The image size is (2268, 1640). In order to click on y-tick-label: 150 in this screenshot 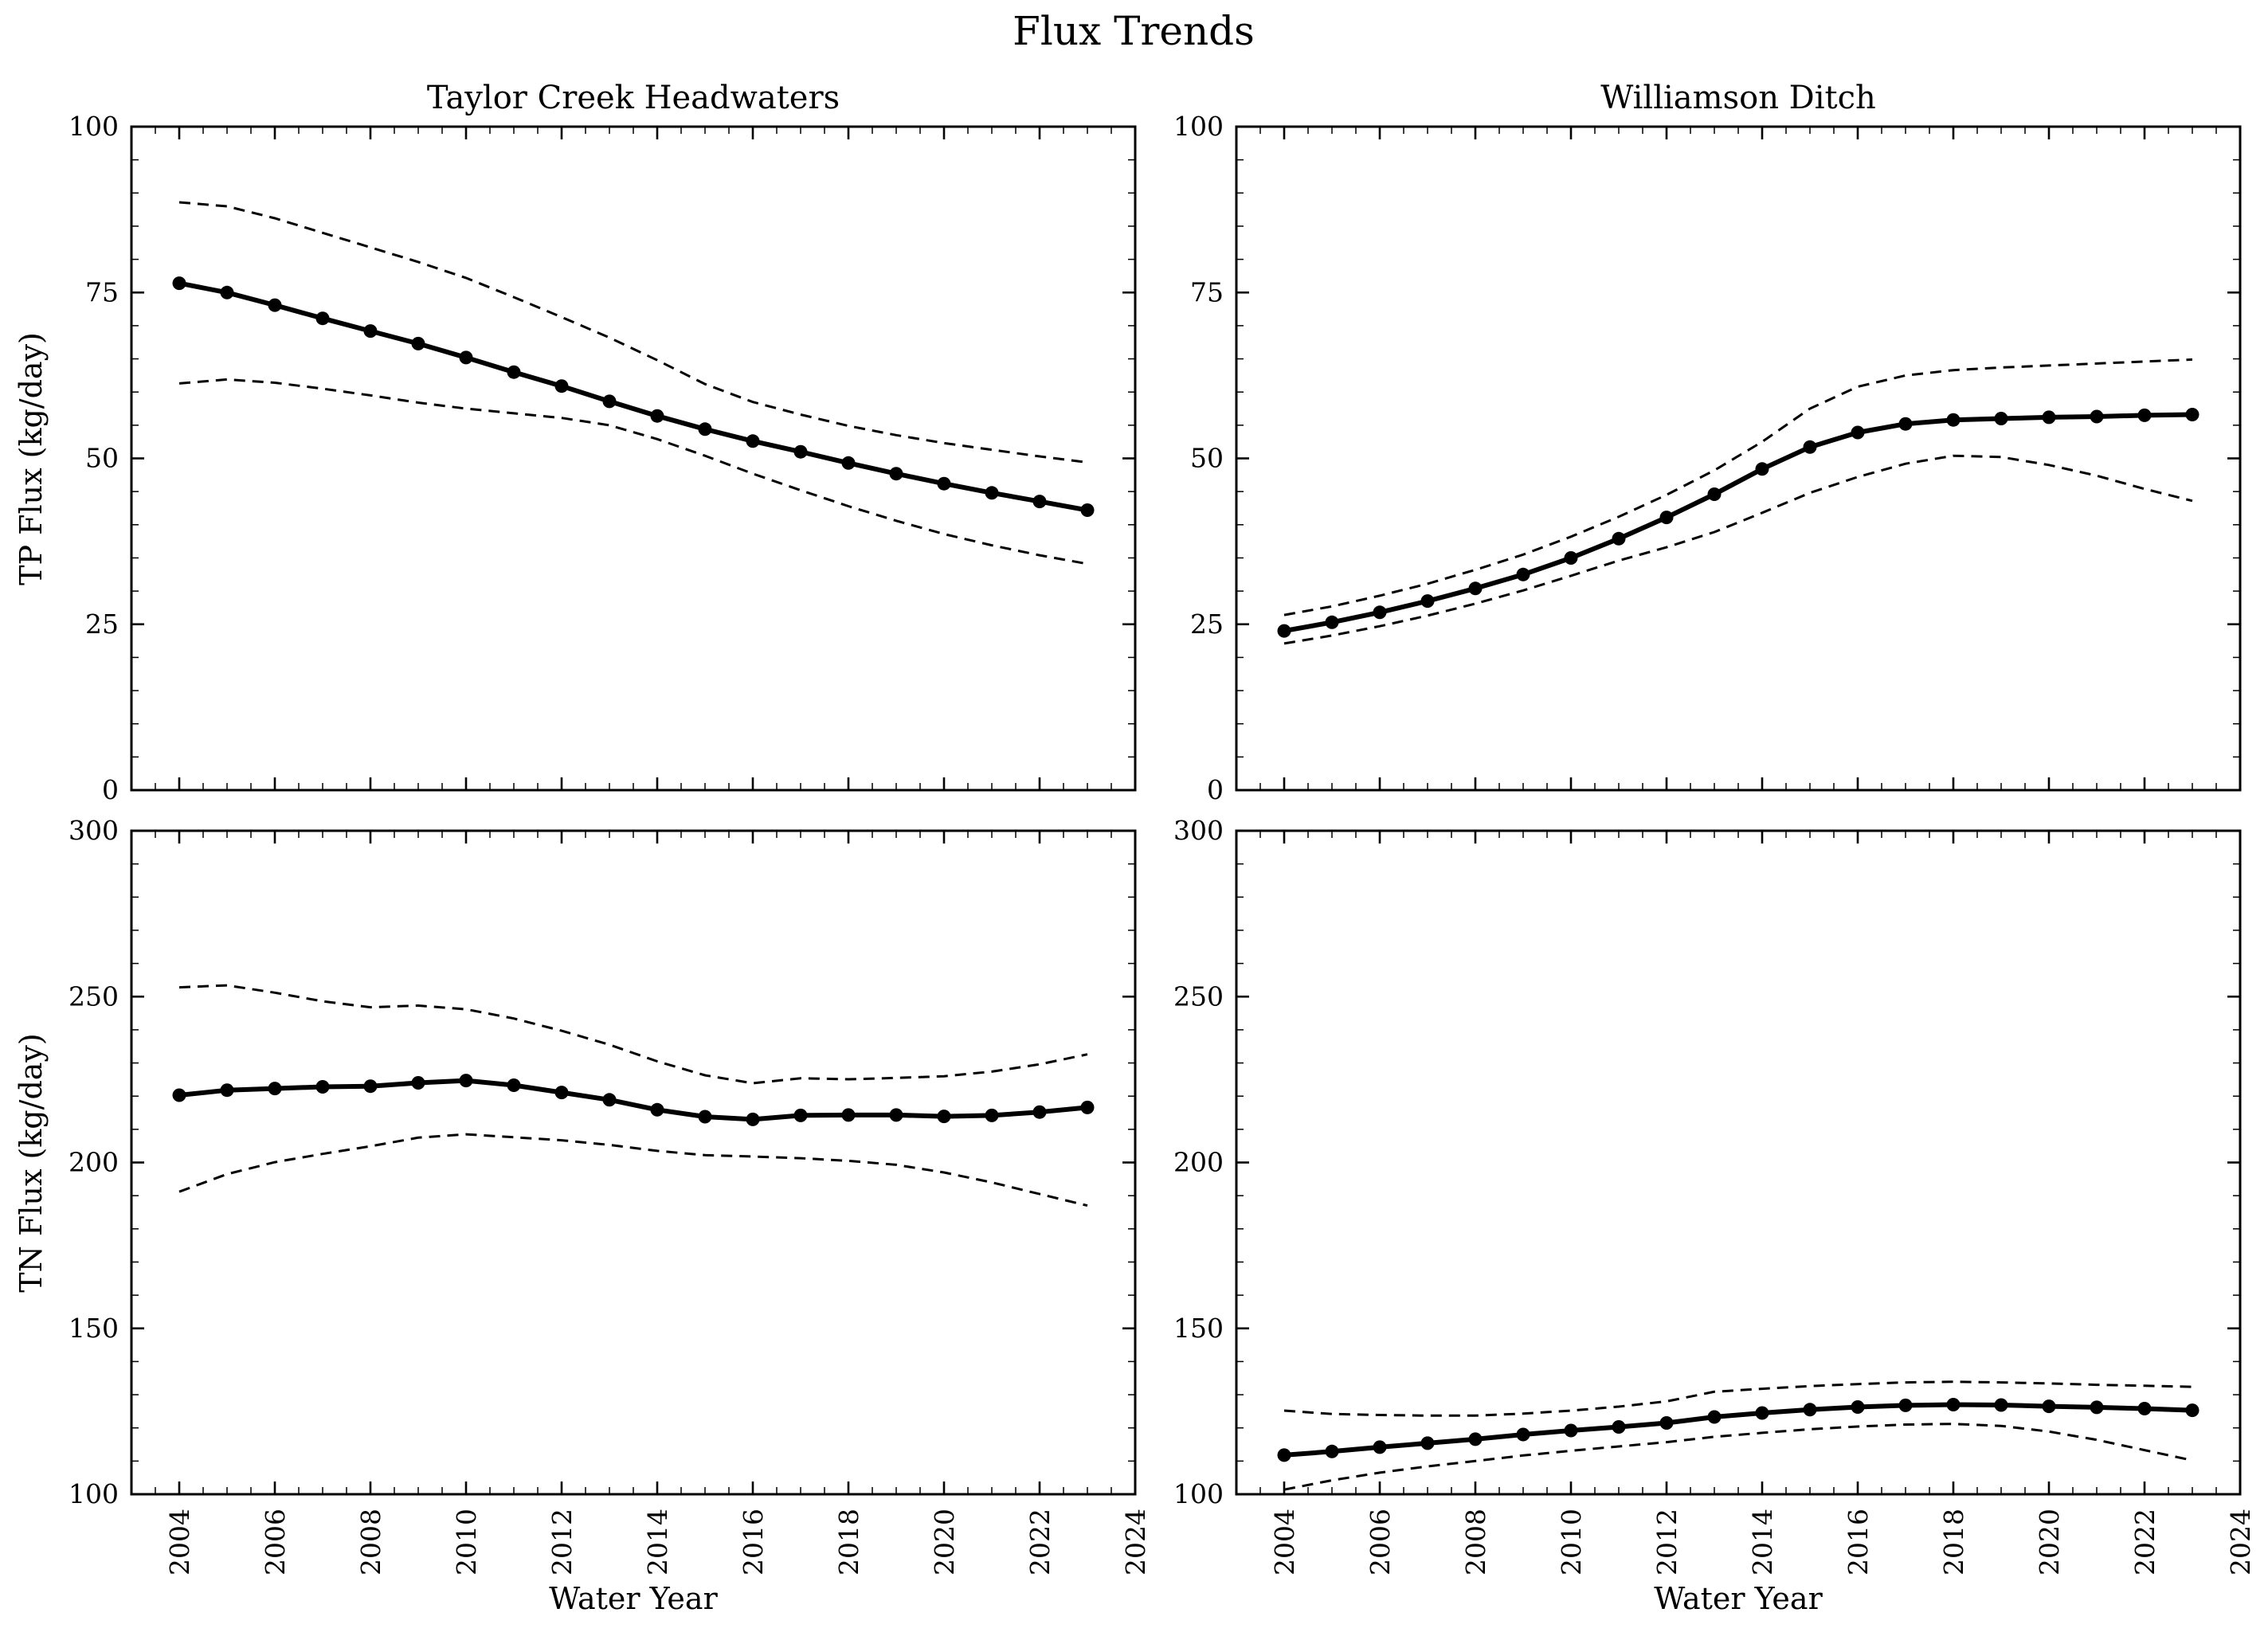, I will do `click(1198, 1328)`.